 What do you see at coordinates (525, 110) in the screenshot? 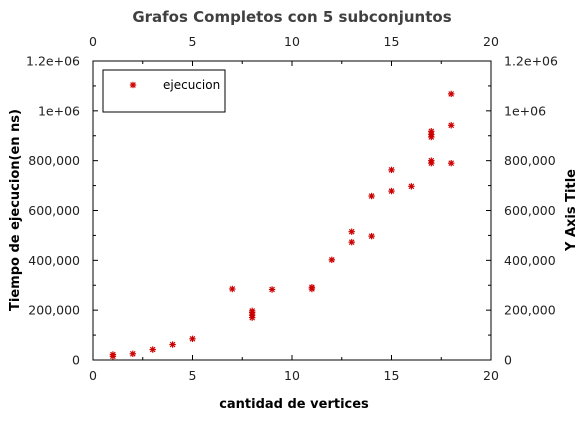
I see `y-tick-label-right: 1e+06` at bounding box center [525, 110].